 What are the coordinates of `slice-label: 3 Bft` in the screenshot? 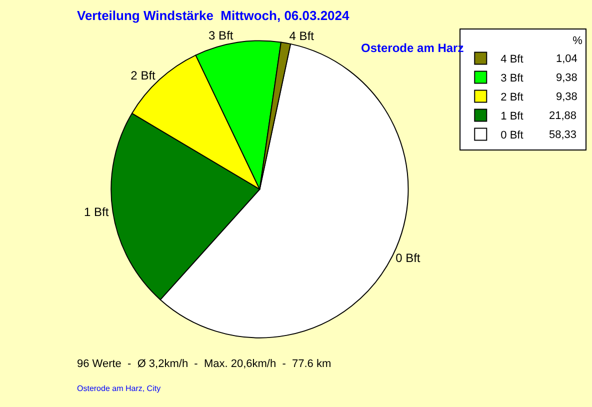 It's located at (221, 35).